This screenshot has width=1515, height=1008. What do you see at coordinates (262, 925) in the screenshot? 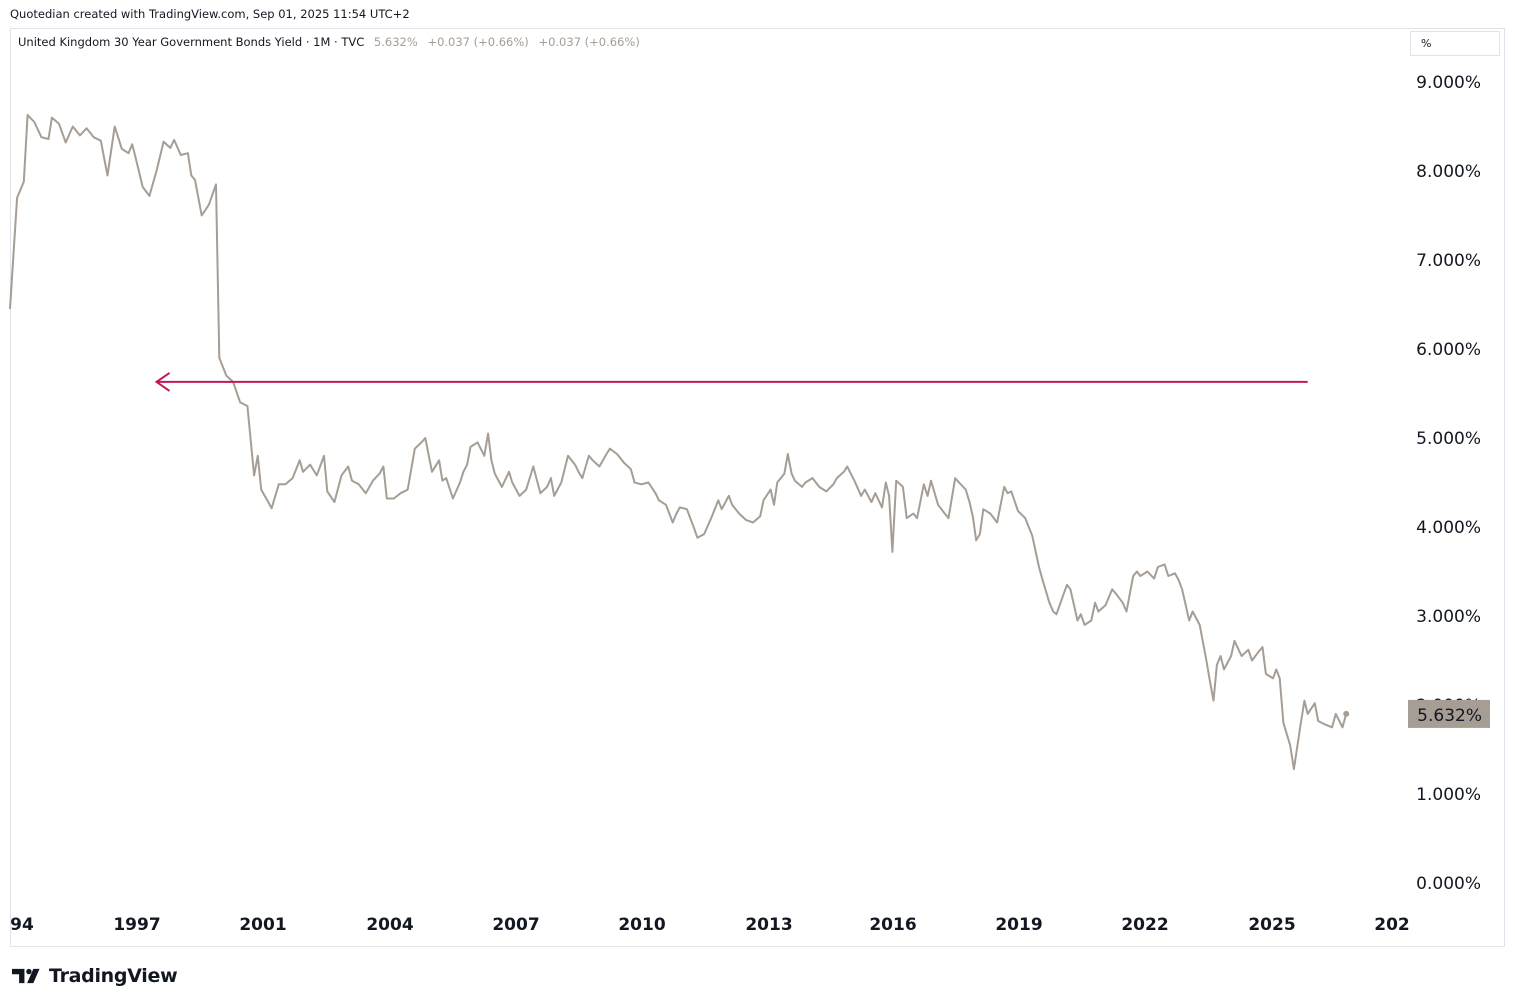
I see `x-tick-label: 2001` at bounding box center [262, 925].